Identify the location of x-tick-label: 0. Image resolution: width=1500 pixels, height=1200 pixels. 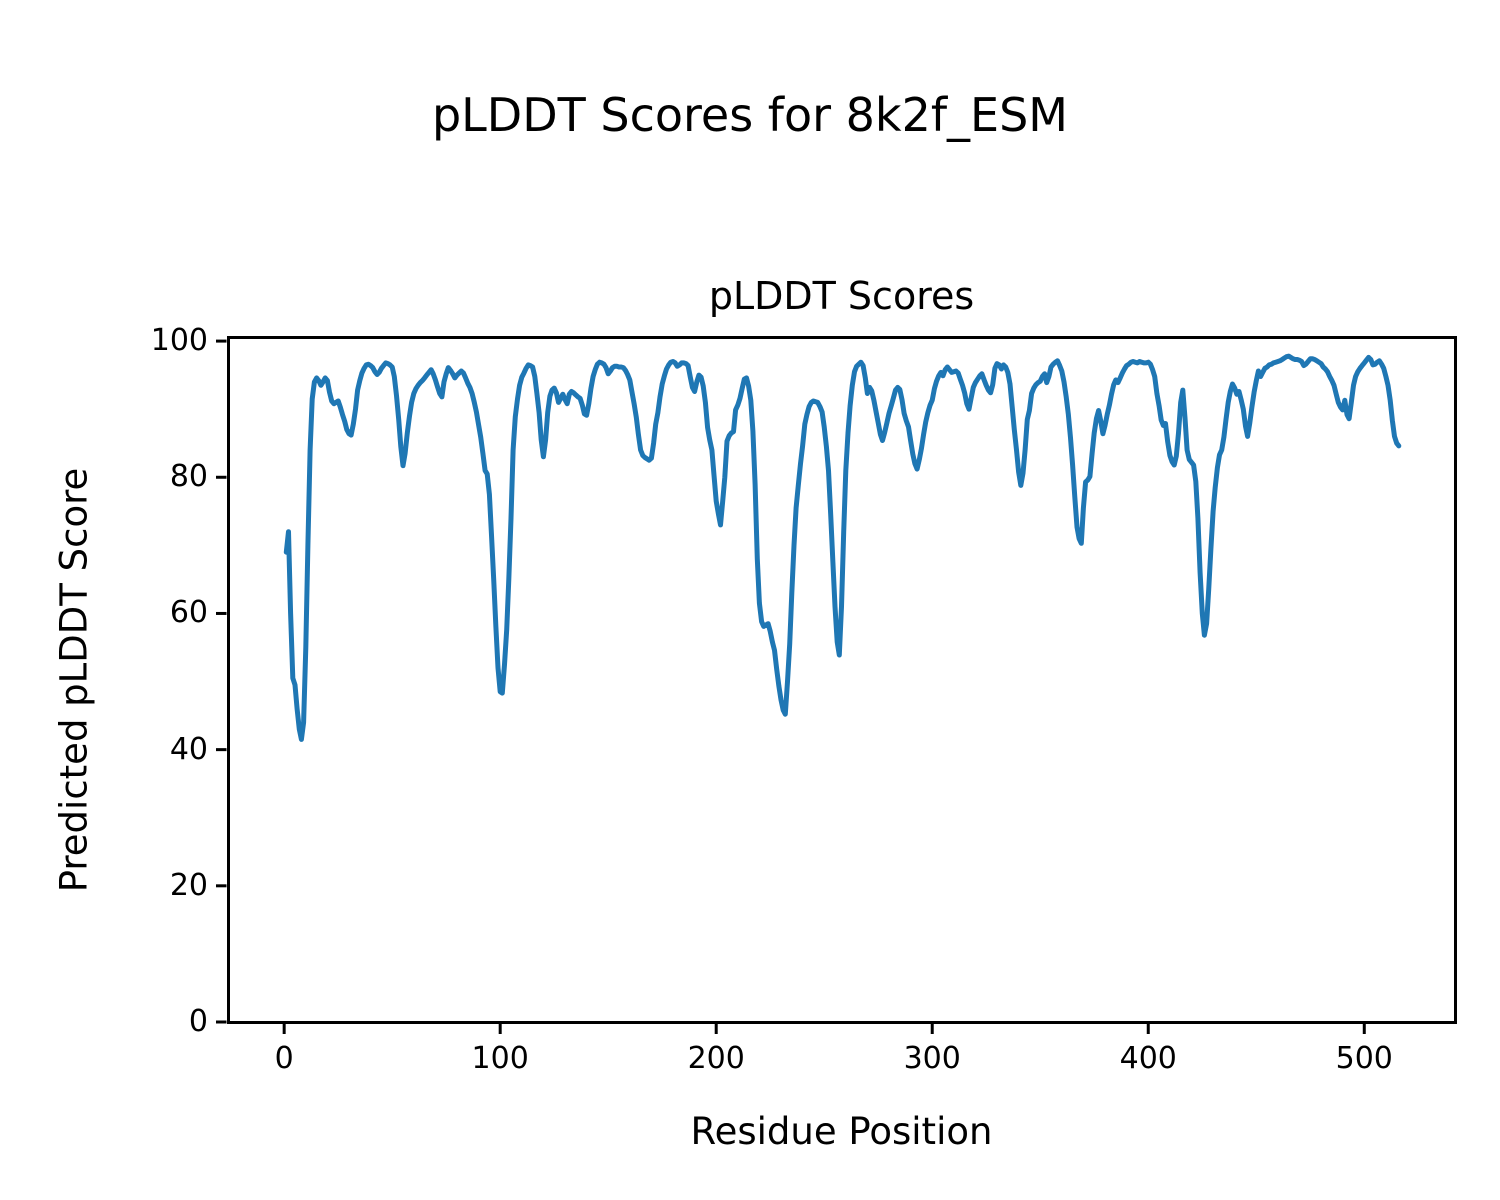
(284, 1058).